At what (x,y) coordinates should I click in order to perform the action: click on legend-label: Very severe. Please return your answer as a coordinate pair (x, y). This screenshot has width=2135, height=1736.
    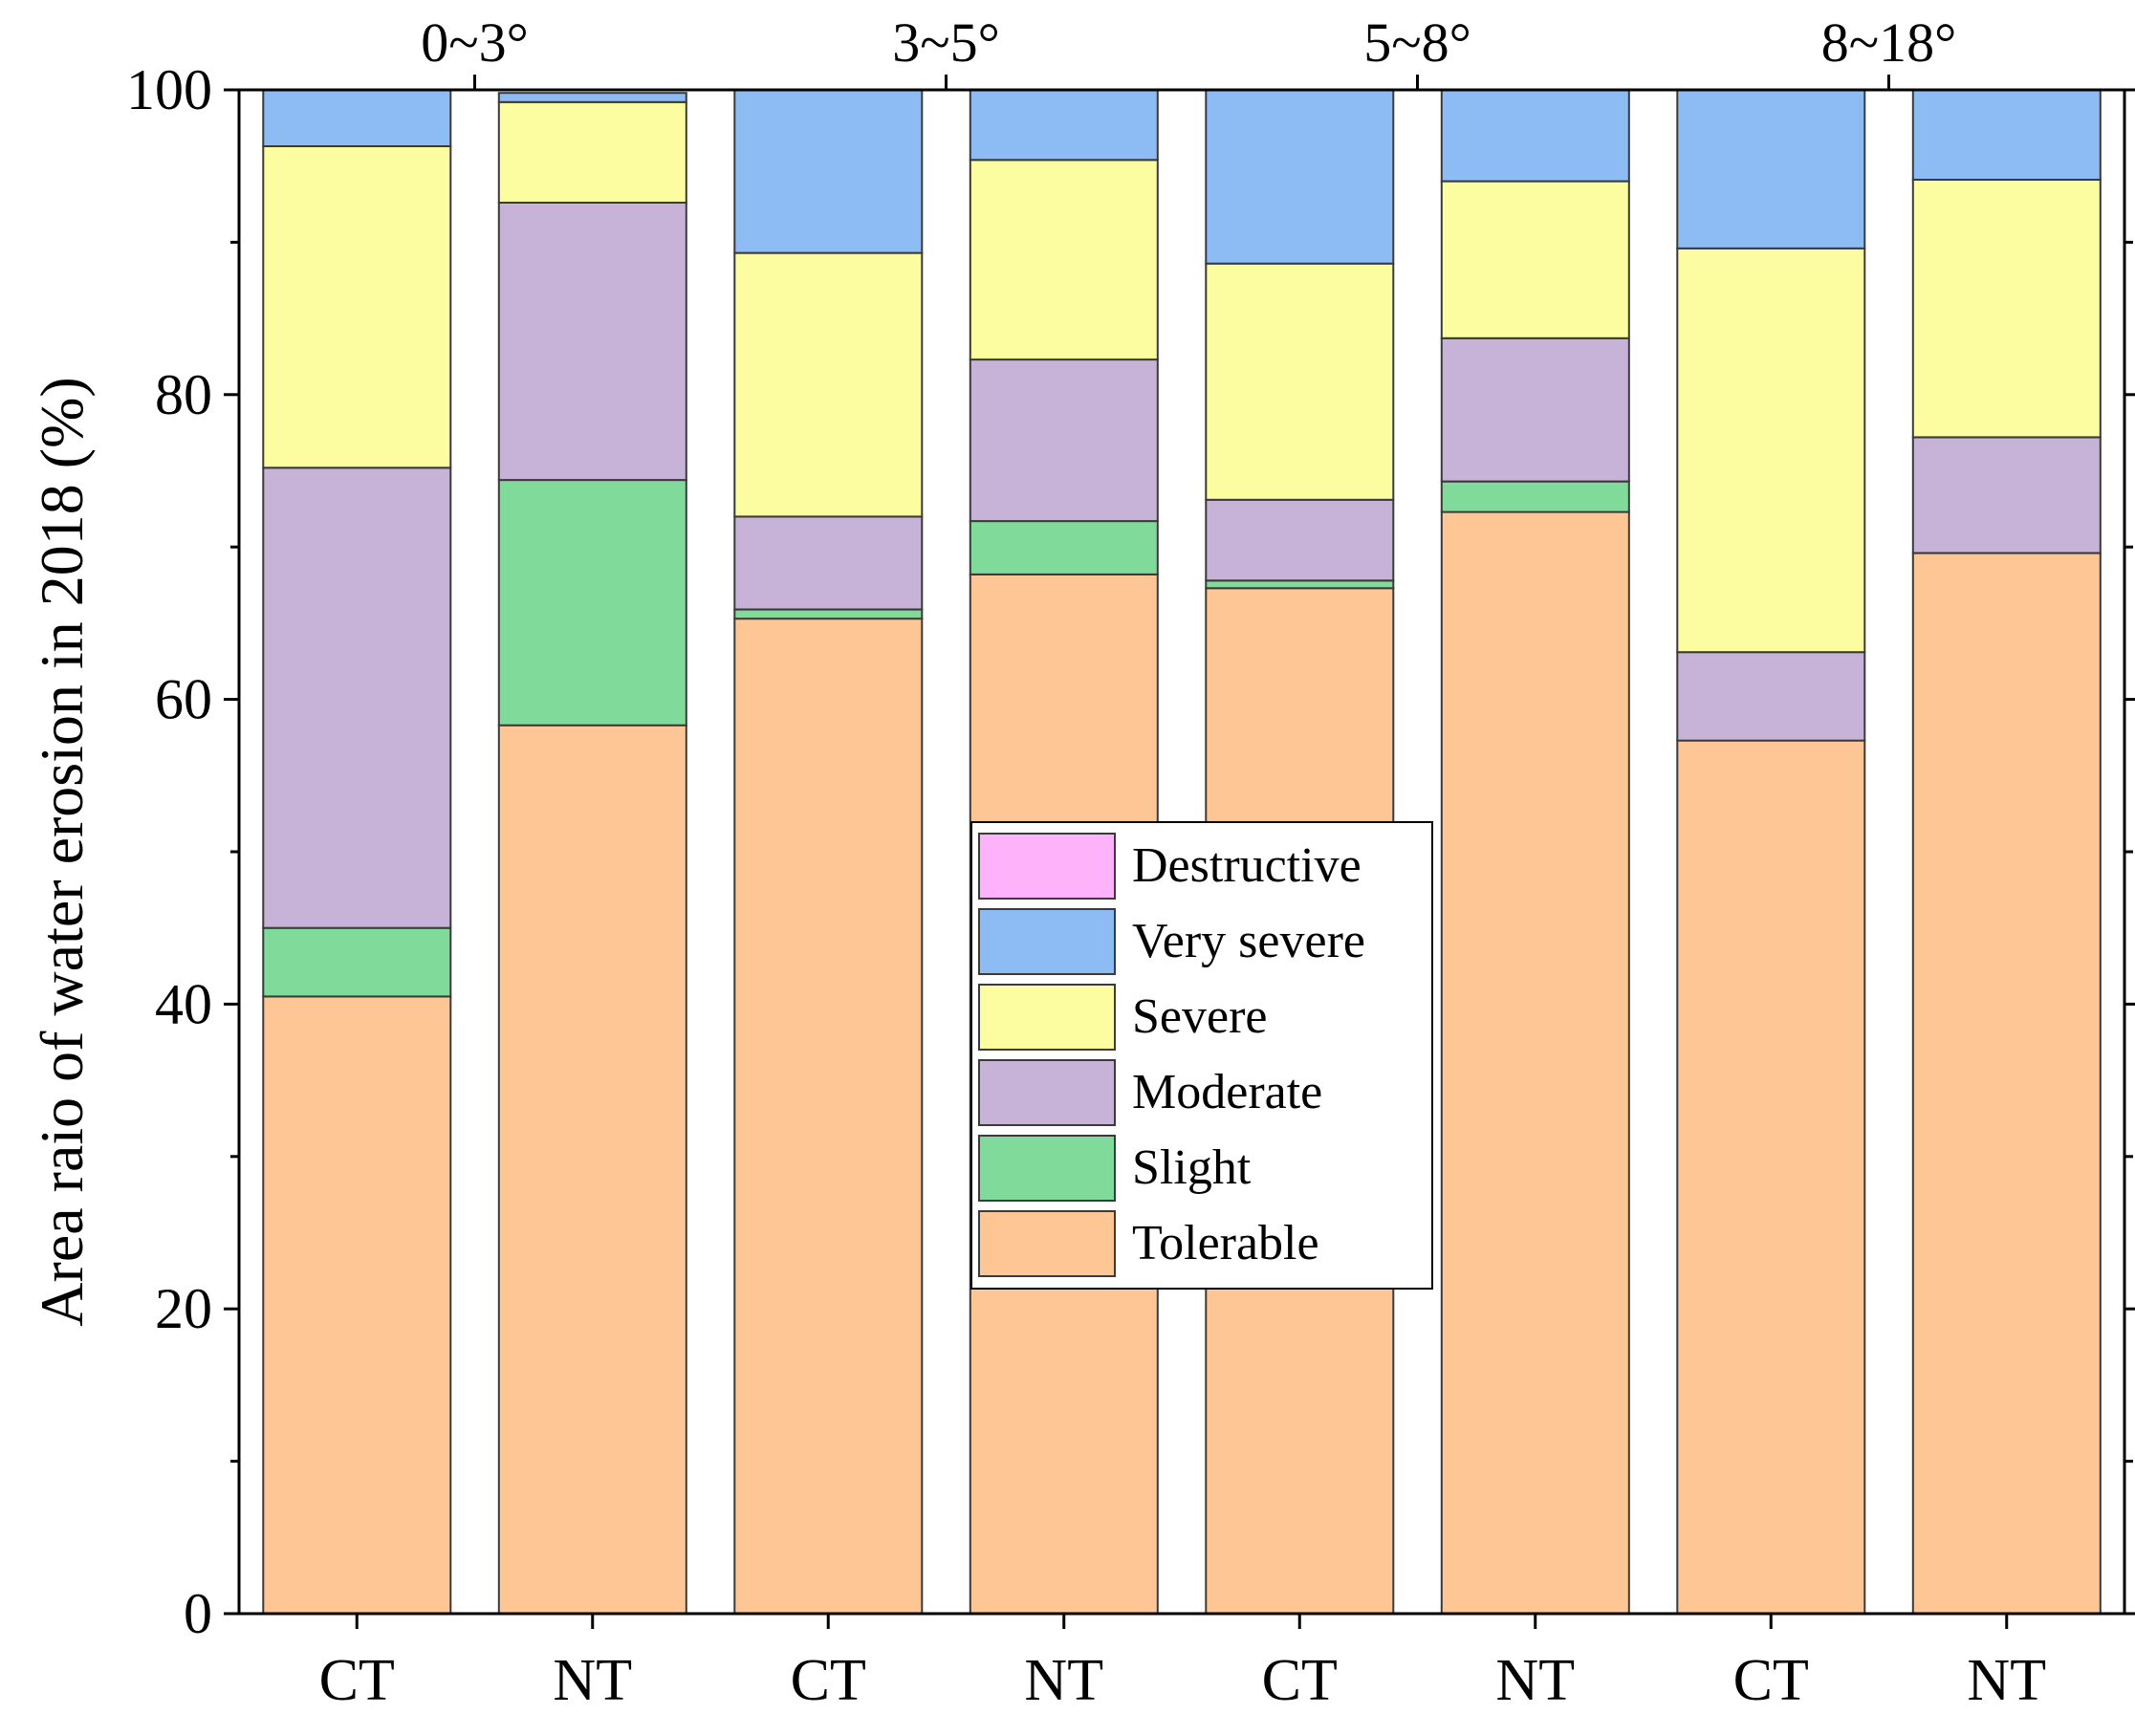
    Looking at the image, I should click on (1248, 941).